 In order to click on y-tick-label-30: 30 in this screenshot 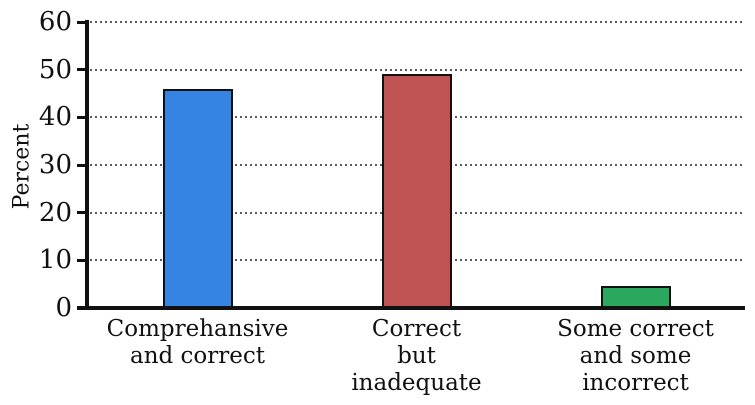, I will do `click(55, 165)`.